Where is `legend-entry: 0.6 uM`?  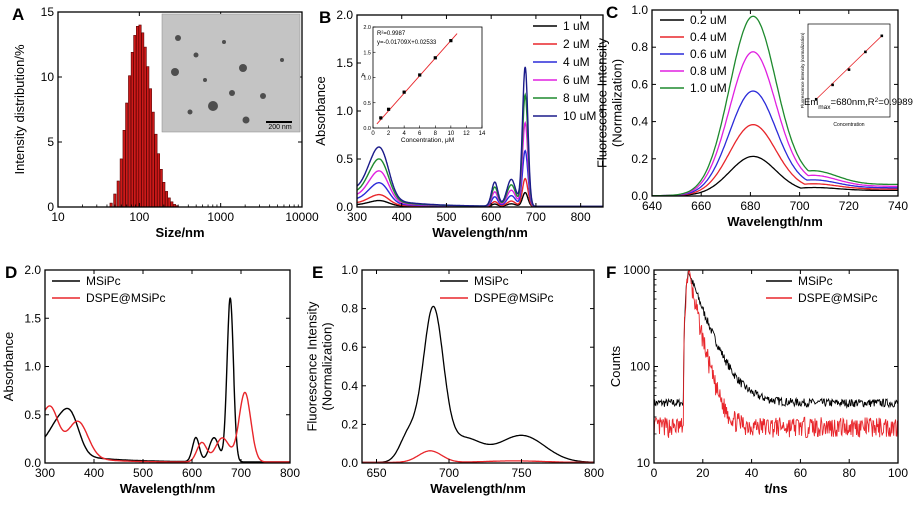
legend-entry: 0.6 uM is located at coordinates (708, 54).